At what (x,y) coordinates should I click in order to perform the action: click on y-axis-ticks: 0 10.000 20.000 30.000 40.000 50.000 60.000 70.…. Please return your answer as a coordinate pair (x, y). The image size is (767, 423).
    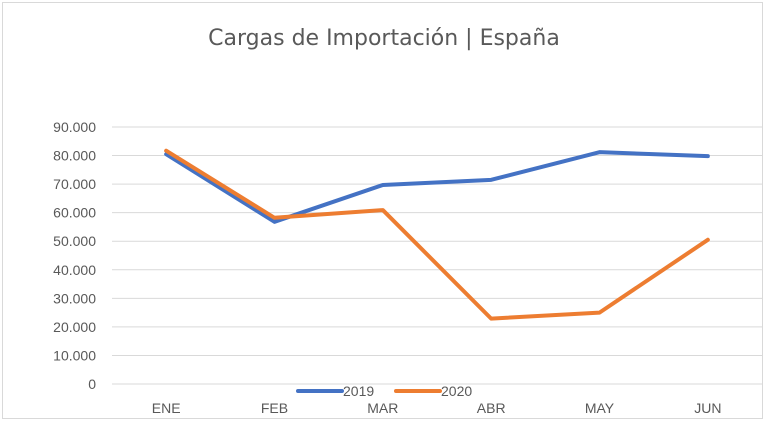
    Looking at the image, I should click on (74, 255).